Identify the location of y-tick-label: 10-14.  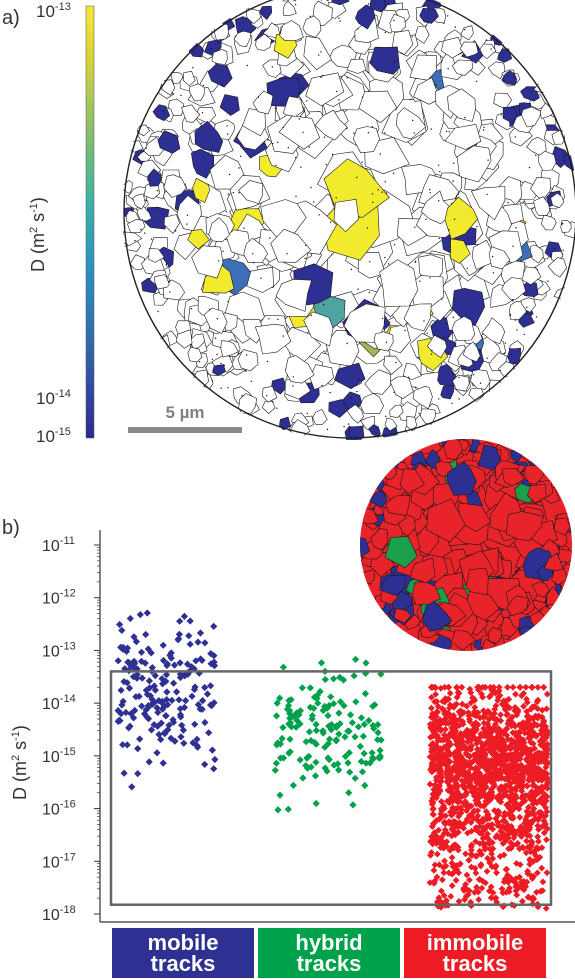
(59, 703).